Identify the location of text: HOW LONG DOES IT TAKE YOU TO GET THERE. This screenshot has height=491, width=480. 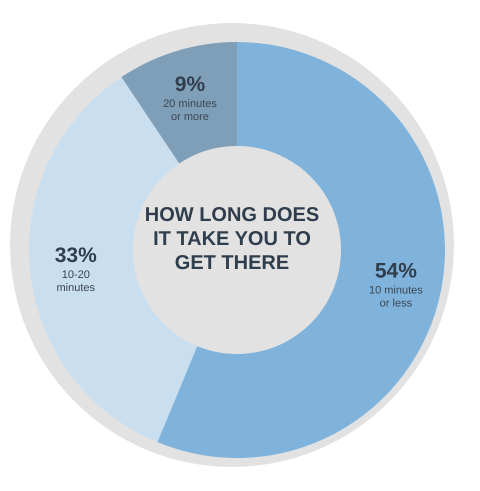
(232, 239).